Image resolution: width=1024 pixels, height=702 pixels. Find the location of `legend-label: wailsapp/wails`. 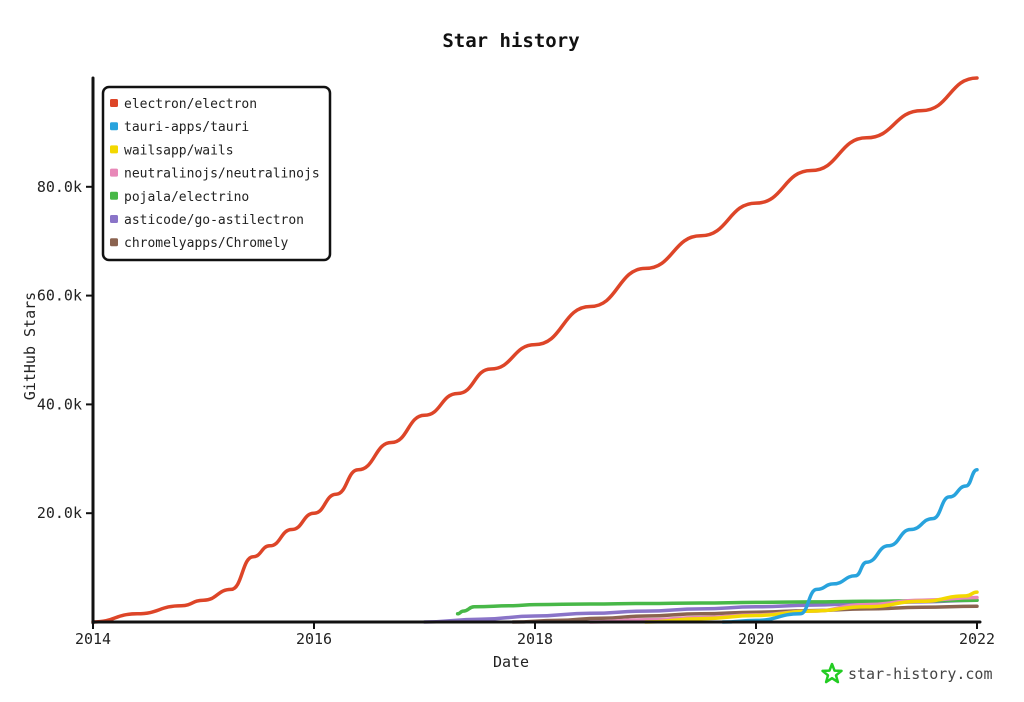

legend-label: wailsapp/wails is located at coordinates (179, 150).